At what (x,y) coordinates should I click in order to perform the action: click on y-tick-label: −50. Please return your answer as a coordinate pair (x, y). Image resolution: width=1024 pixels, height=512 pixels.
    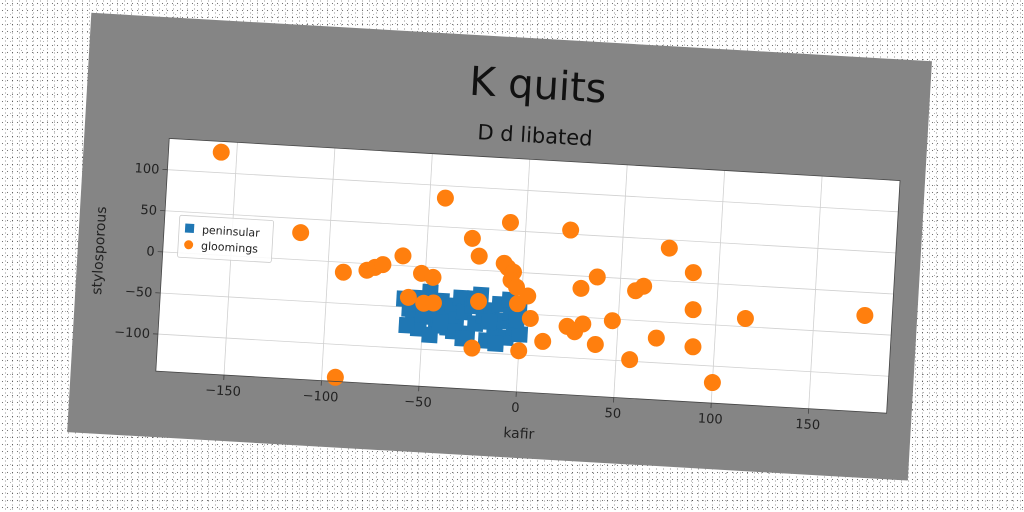
    Looking at the image, I should click on (138, 292).